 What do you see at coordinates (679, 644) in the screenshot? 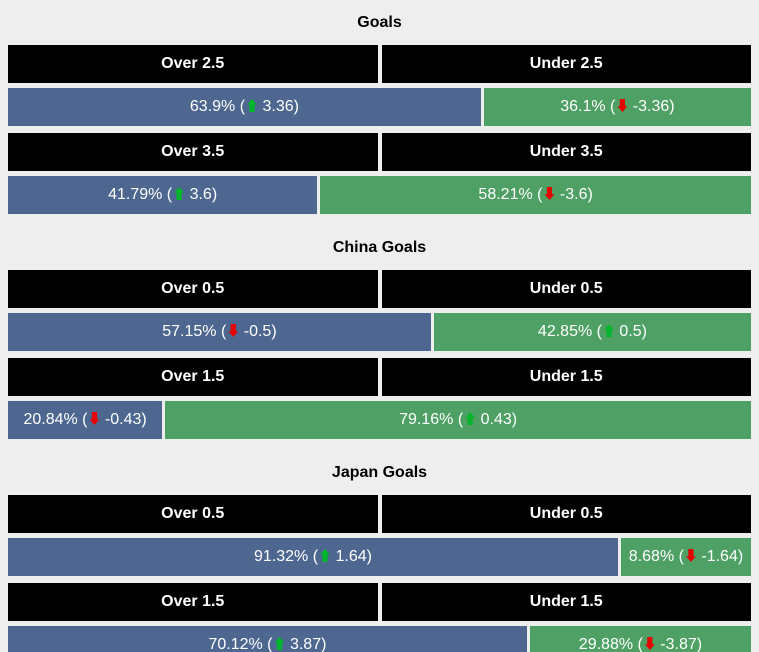
I see `under-odds-text: -3.87)` at bounding box center [679, 644].